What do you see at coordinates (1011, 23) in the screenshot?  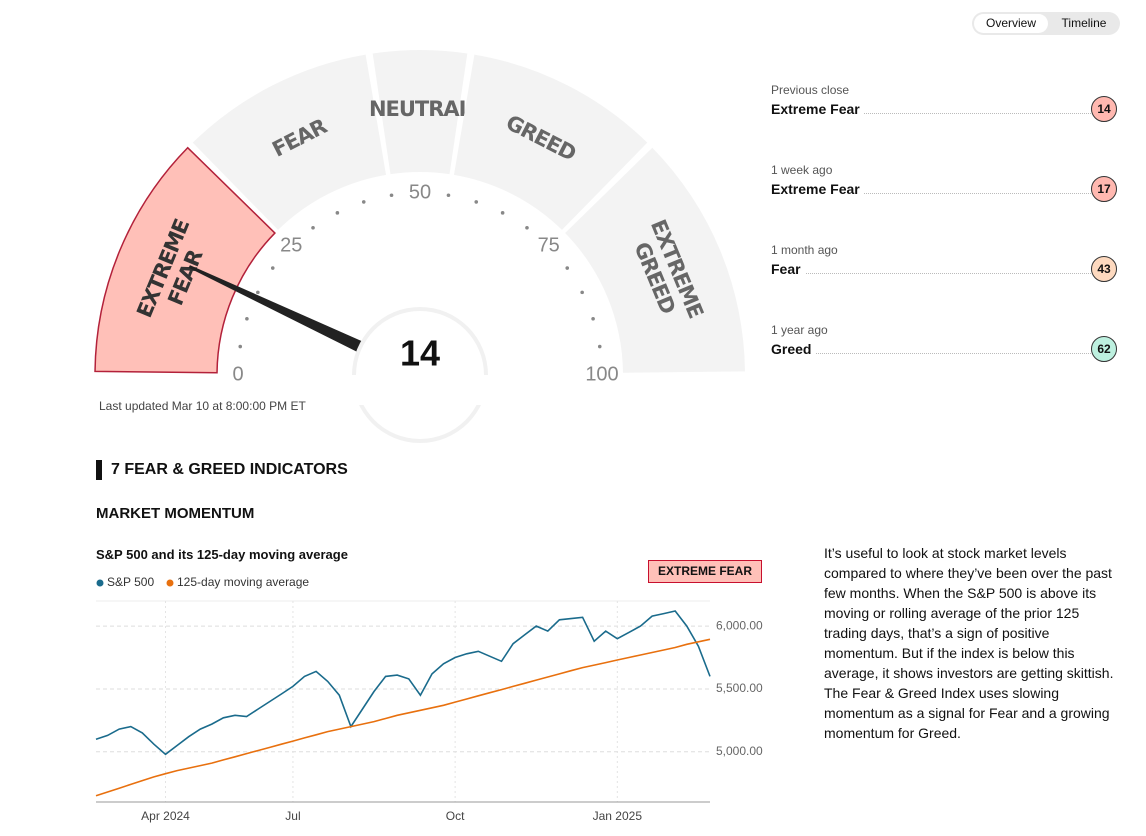 I see `tab-overview: Overview` at bounding box center [1011, 23].